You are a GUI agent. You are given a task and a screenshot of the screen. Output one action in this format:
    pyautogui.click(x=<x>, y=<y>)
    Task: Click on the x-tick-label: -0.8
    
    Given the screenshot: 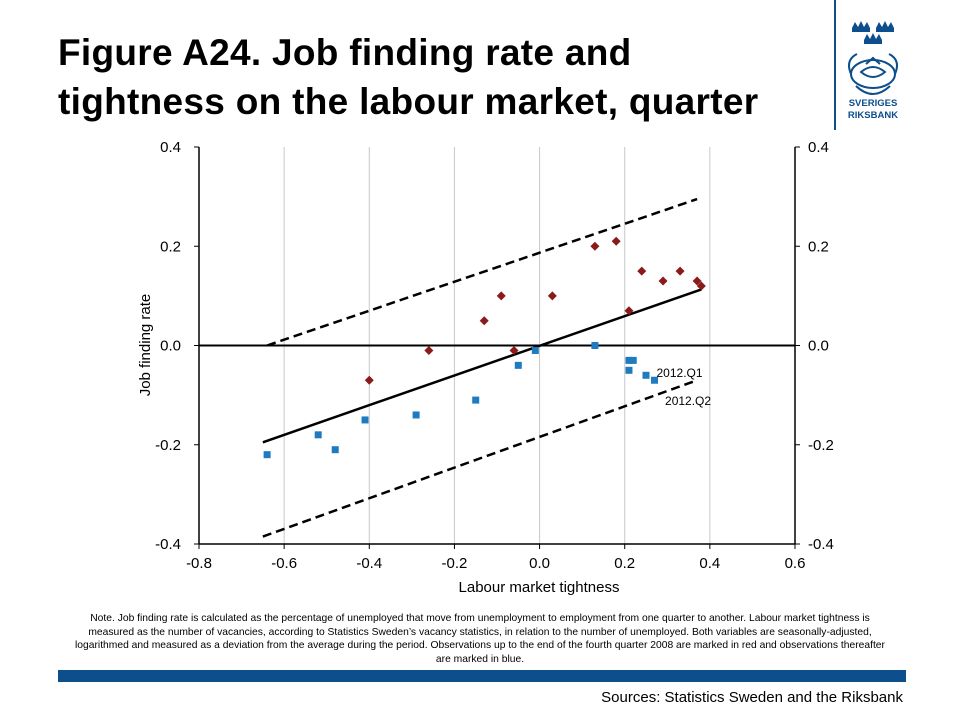 What is the action you would take?
    pyautogui.click(x=199, y=563)
    